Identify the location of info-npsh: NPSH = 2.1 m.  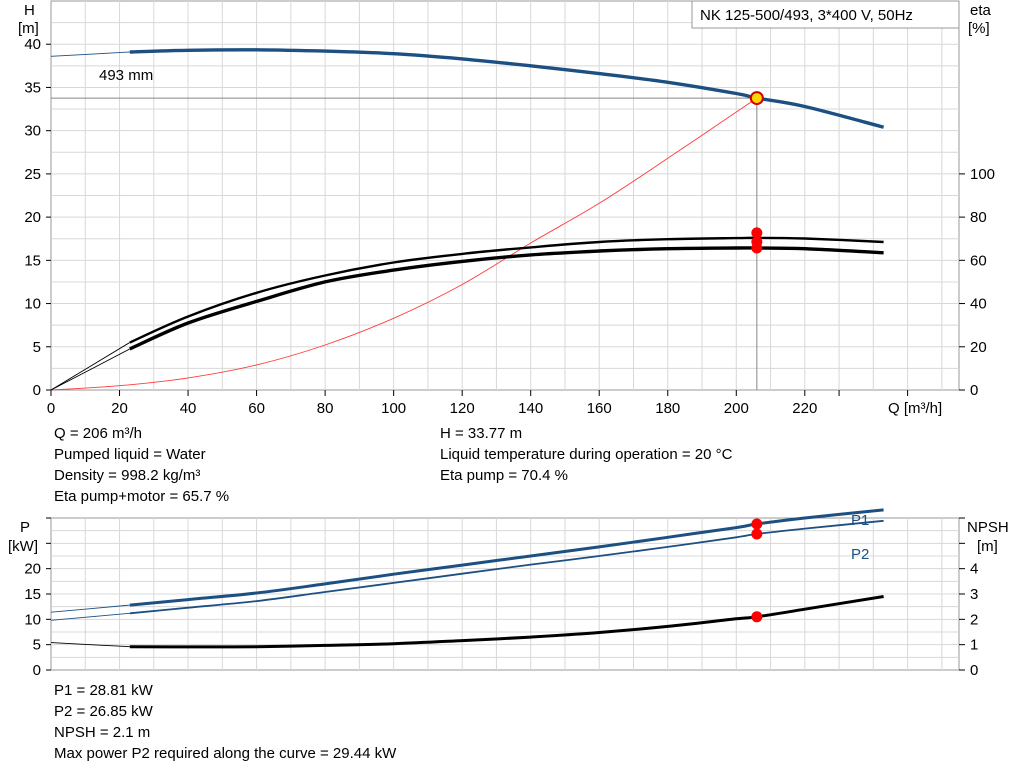
(102, 732).